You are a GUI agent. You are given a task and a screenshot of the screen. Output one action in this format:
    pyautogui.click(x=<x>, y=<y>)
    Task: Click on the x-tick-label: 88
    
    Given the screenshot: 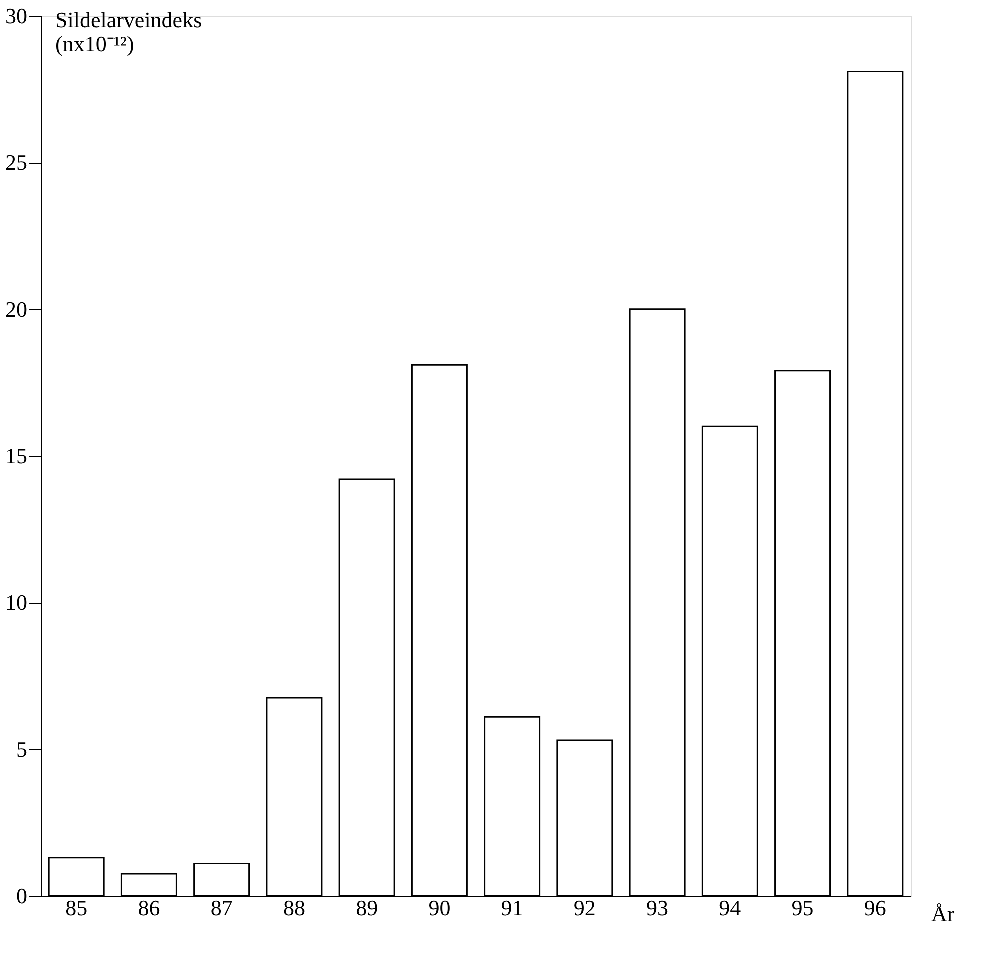 What is the action you would take?
    pyautogui.click(x=294, y=908)
    